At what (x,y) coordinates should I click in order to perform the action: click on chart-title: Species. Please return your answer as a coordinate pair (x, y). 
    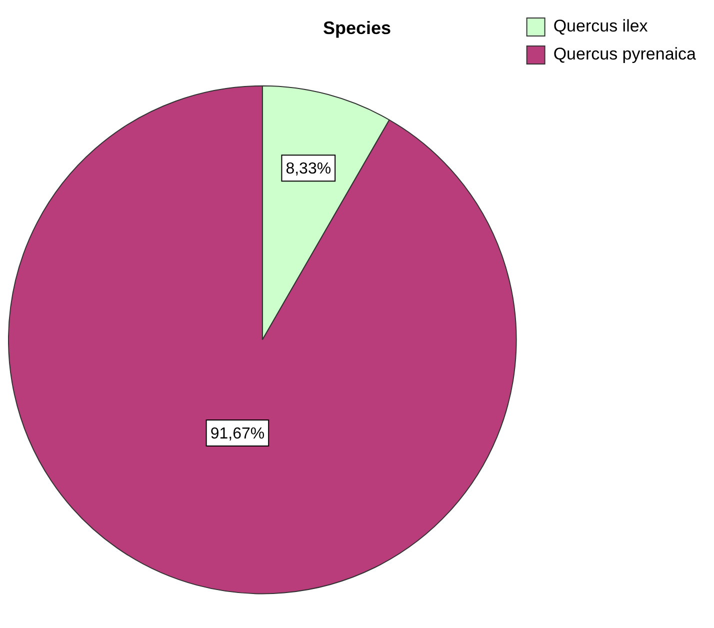
    Looking at the image, I should click on (357, 28).